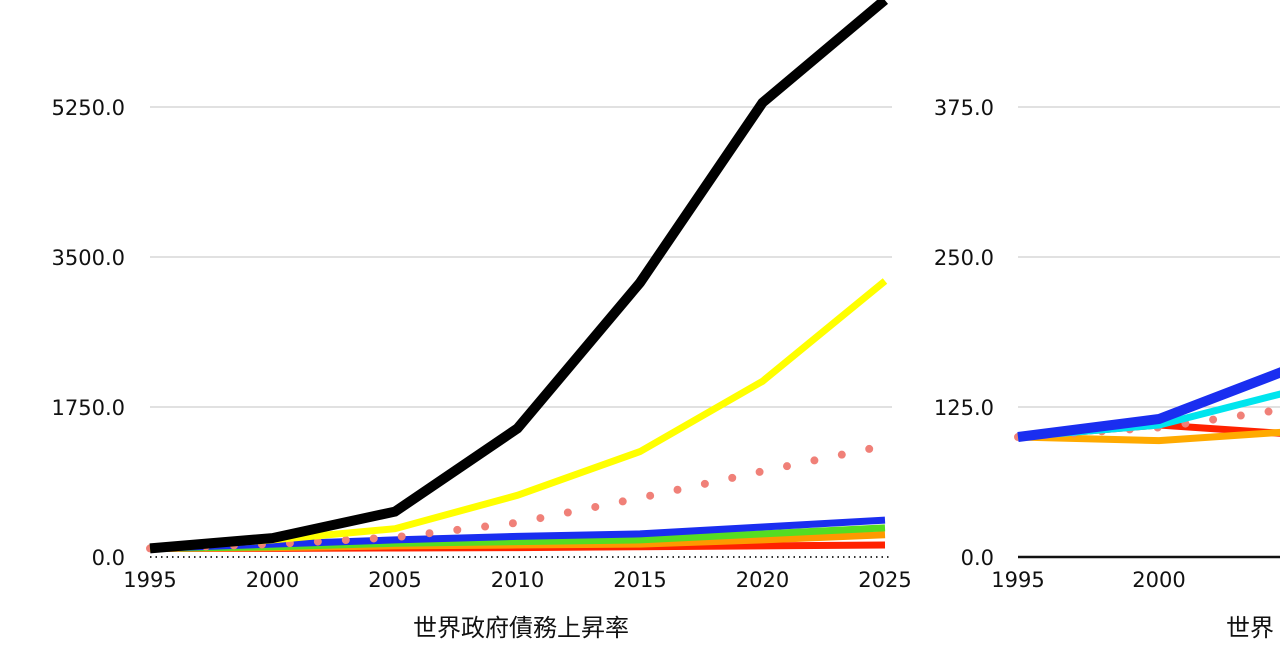  What do you see at coordinates (394, 580) in the screenshot?
I see `x-tick-label: 2005` at bounding box center [394, 580].